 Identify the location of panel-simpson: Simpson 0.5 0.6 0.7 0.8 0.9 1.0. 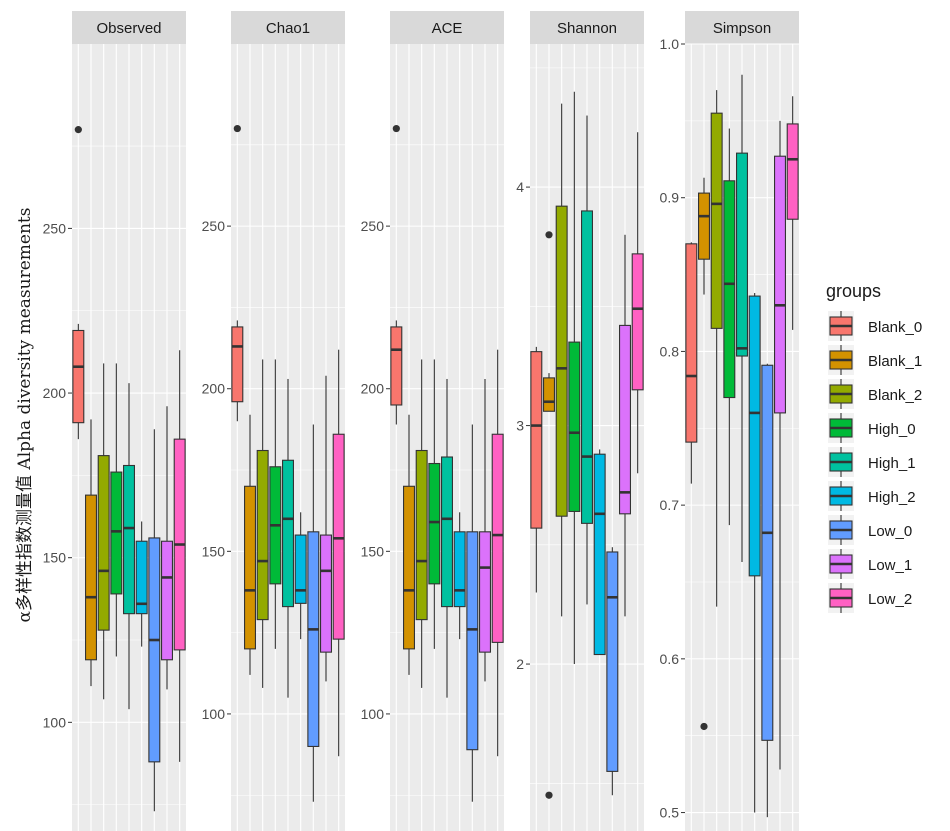
(729, 421).